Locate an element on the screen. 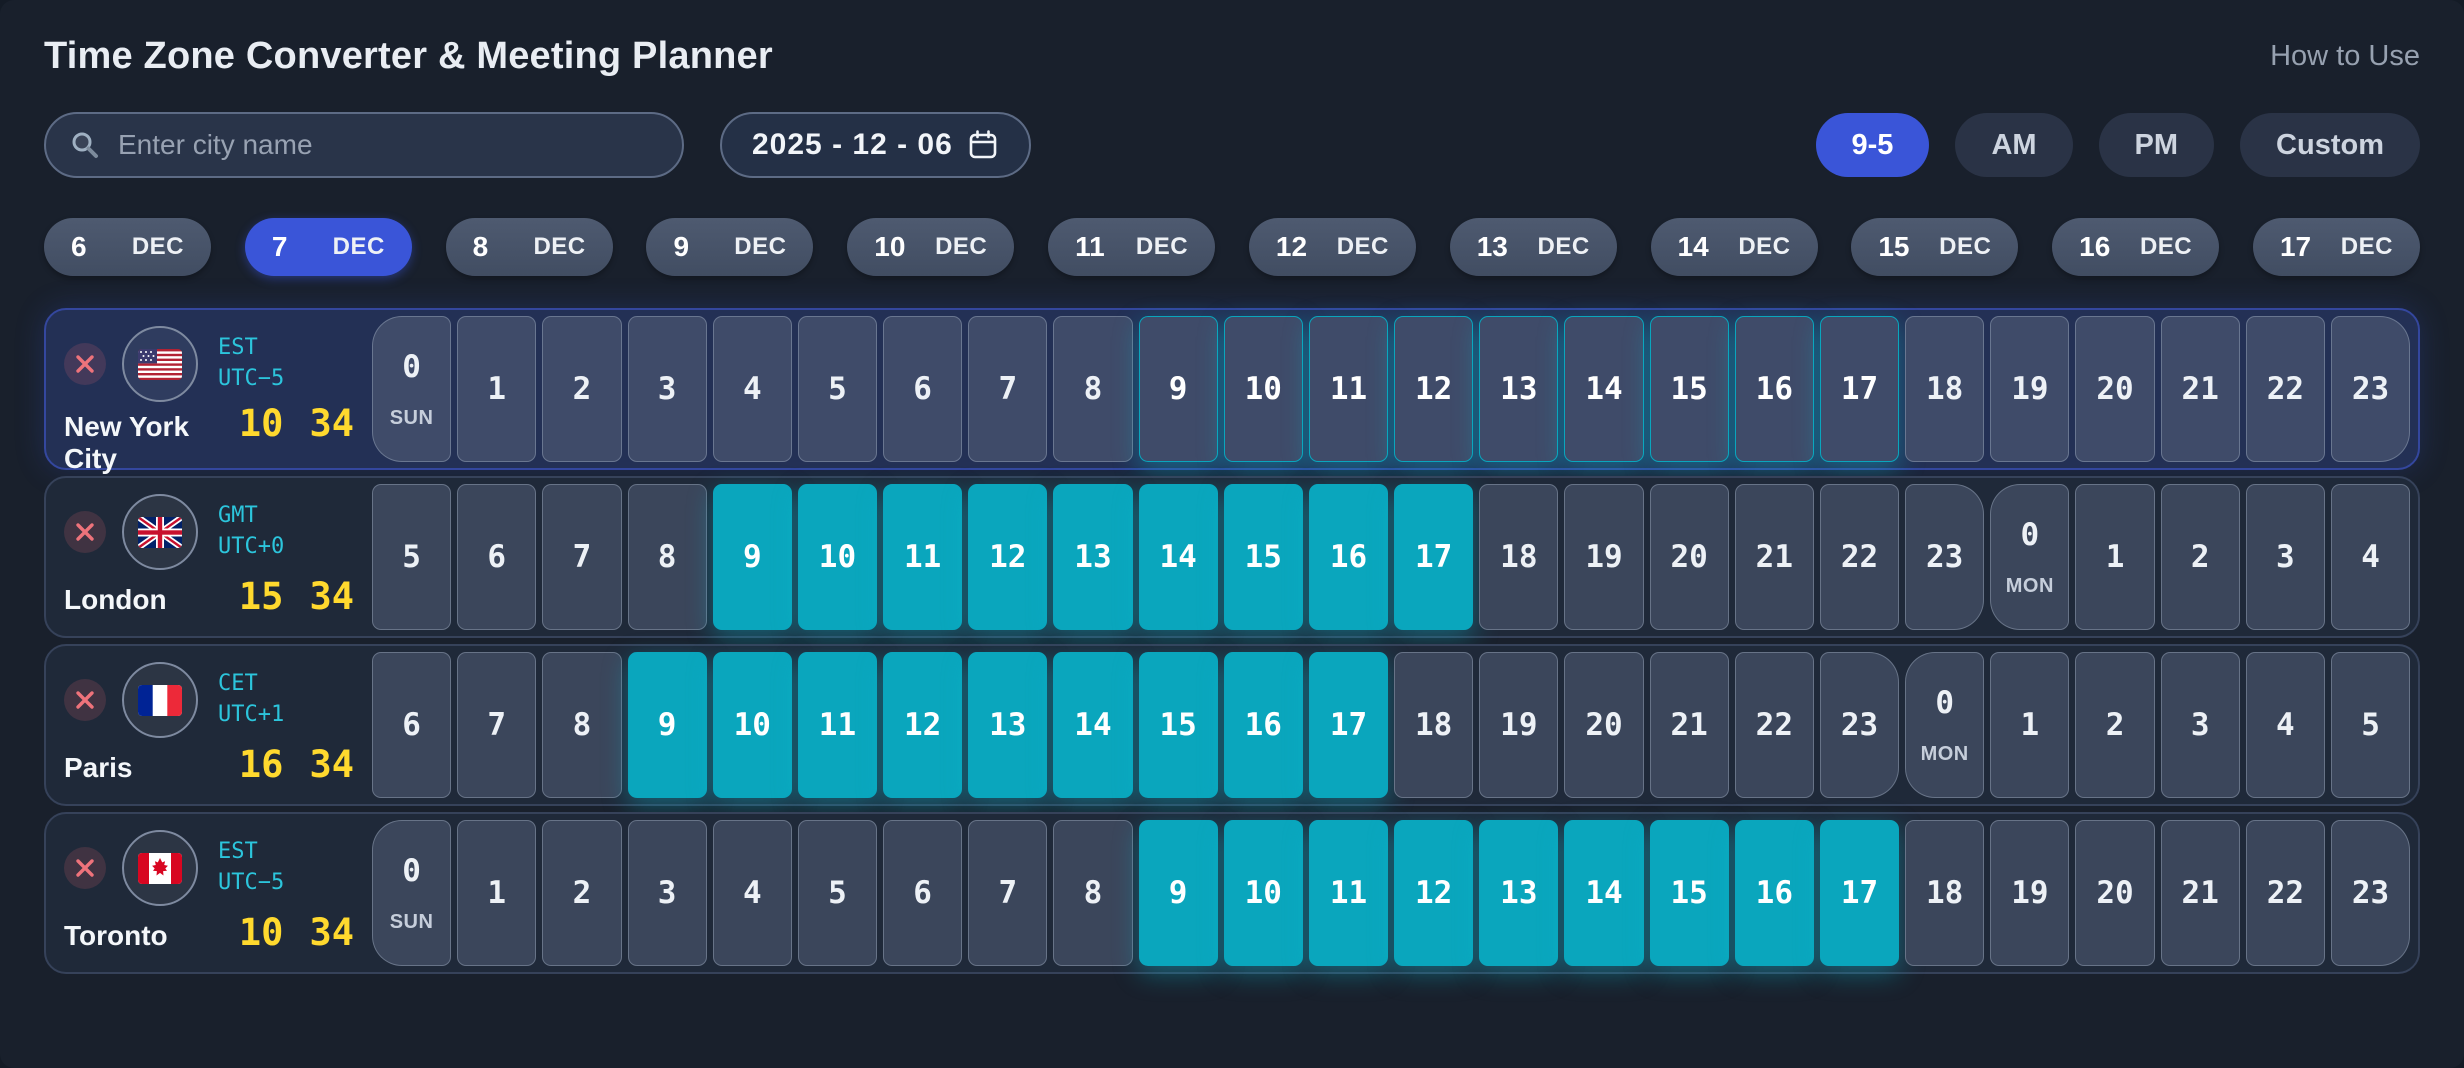  date-tab-11-dec: 11 DEC is located at coordinates (1132, 247).